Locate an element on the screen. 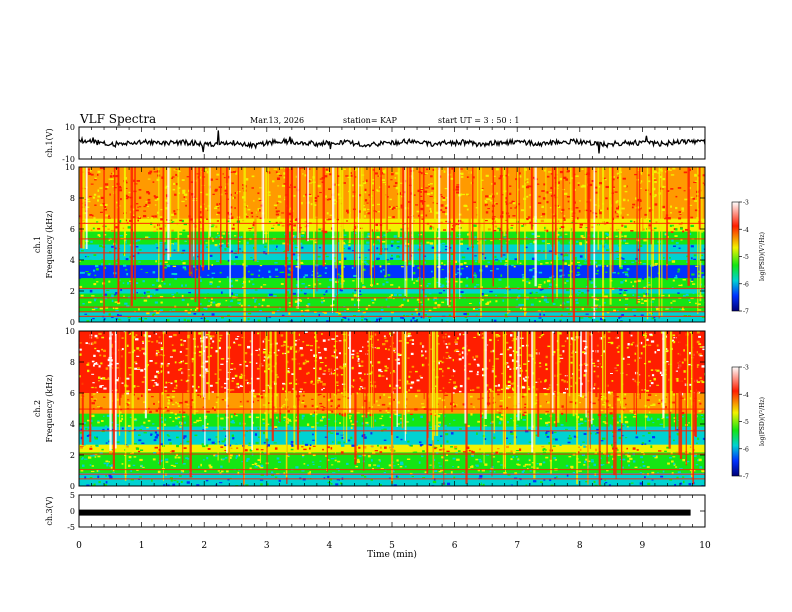 This screenshot has width=792, height=612. ch1-y-axis-label: ch.1(V) is located at coordinates (49, 142).